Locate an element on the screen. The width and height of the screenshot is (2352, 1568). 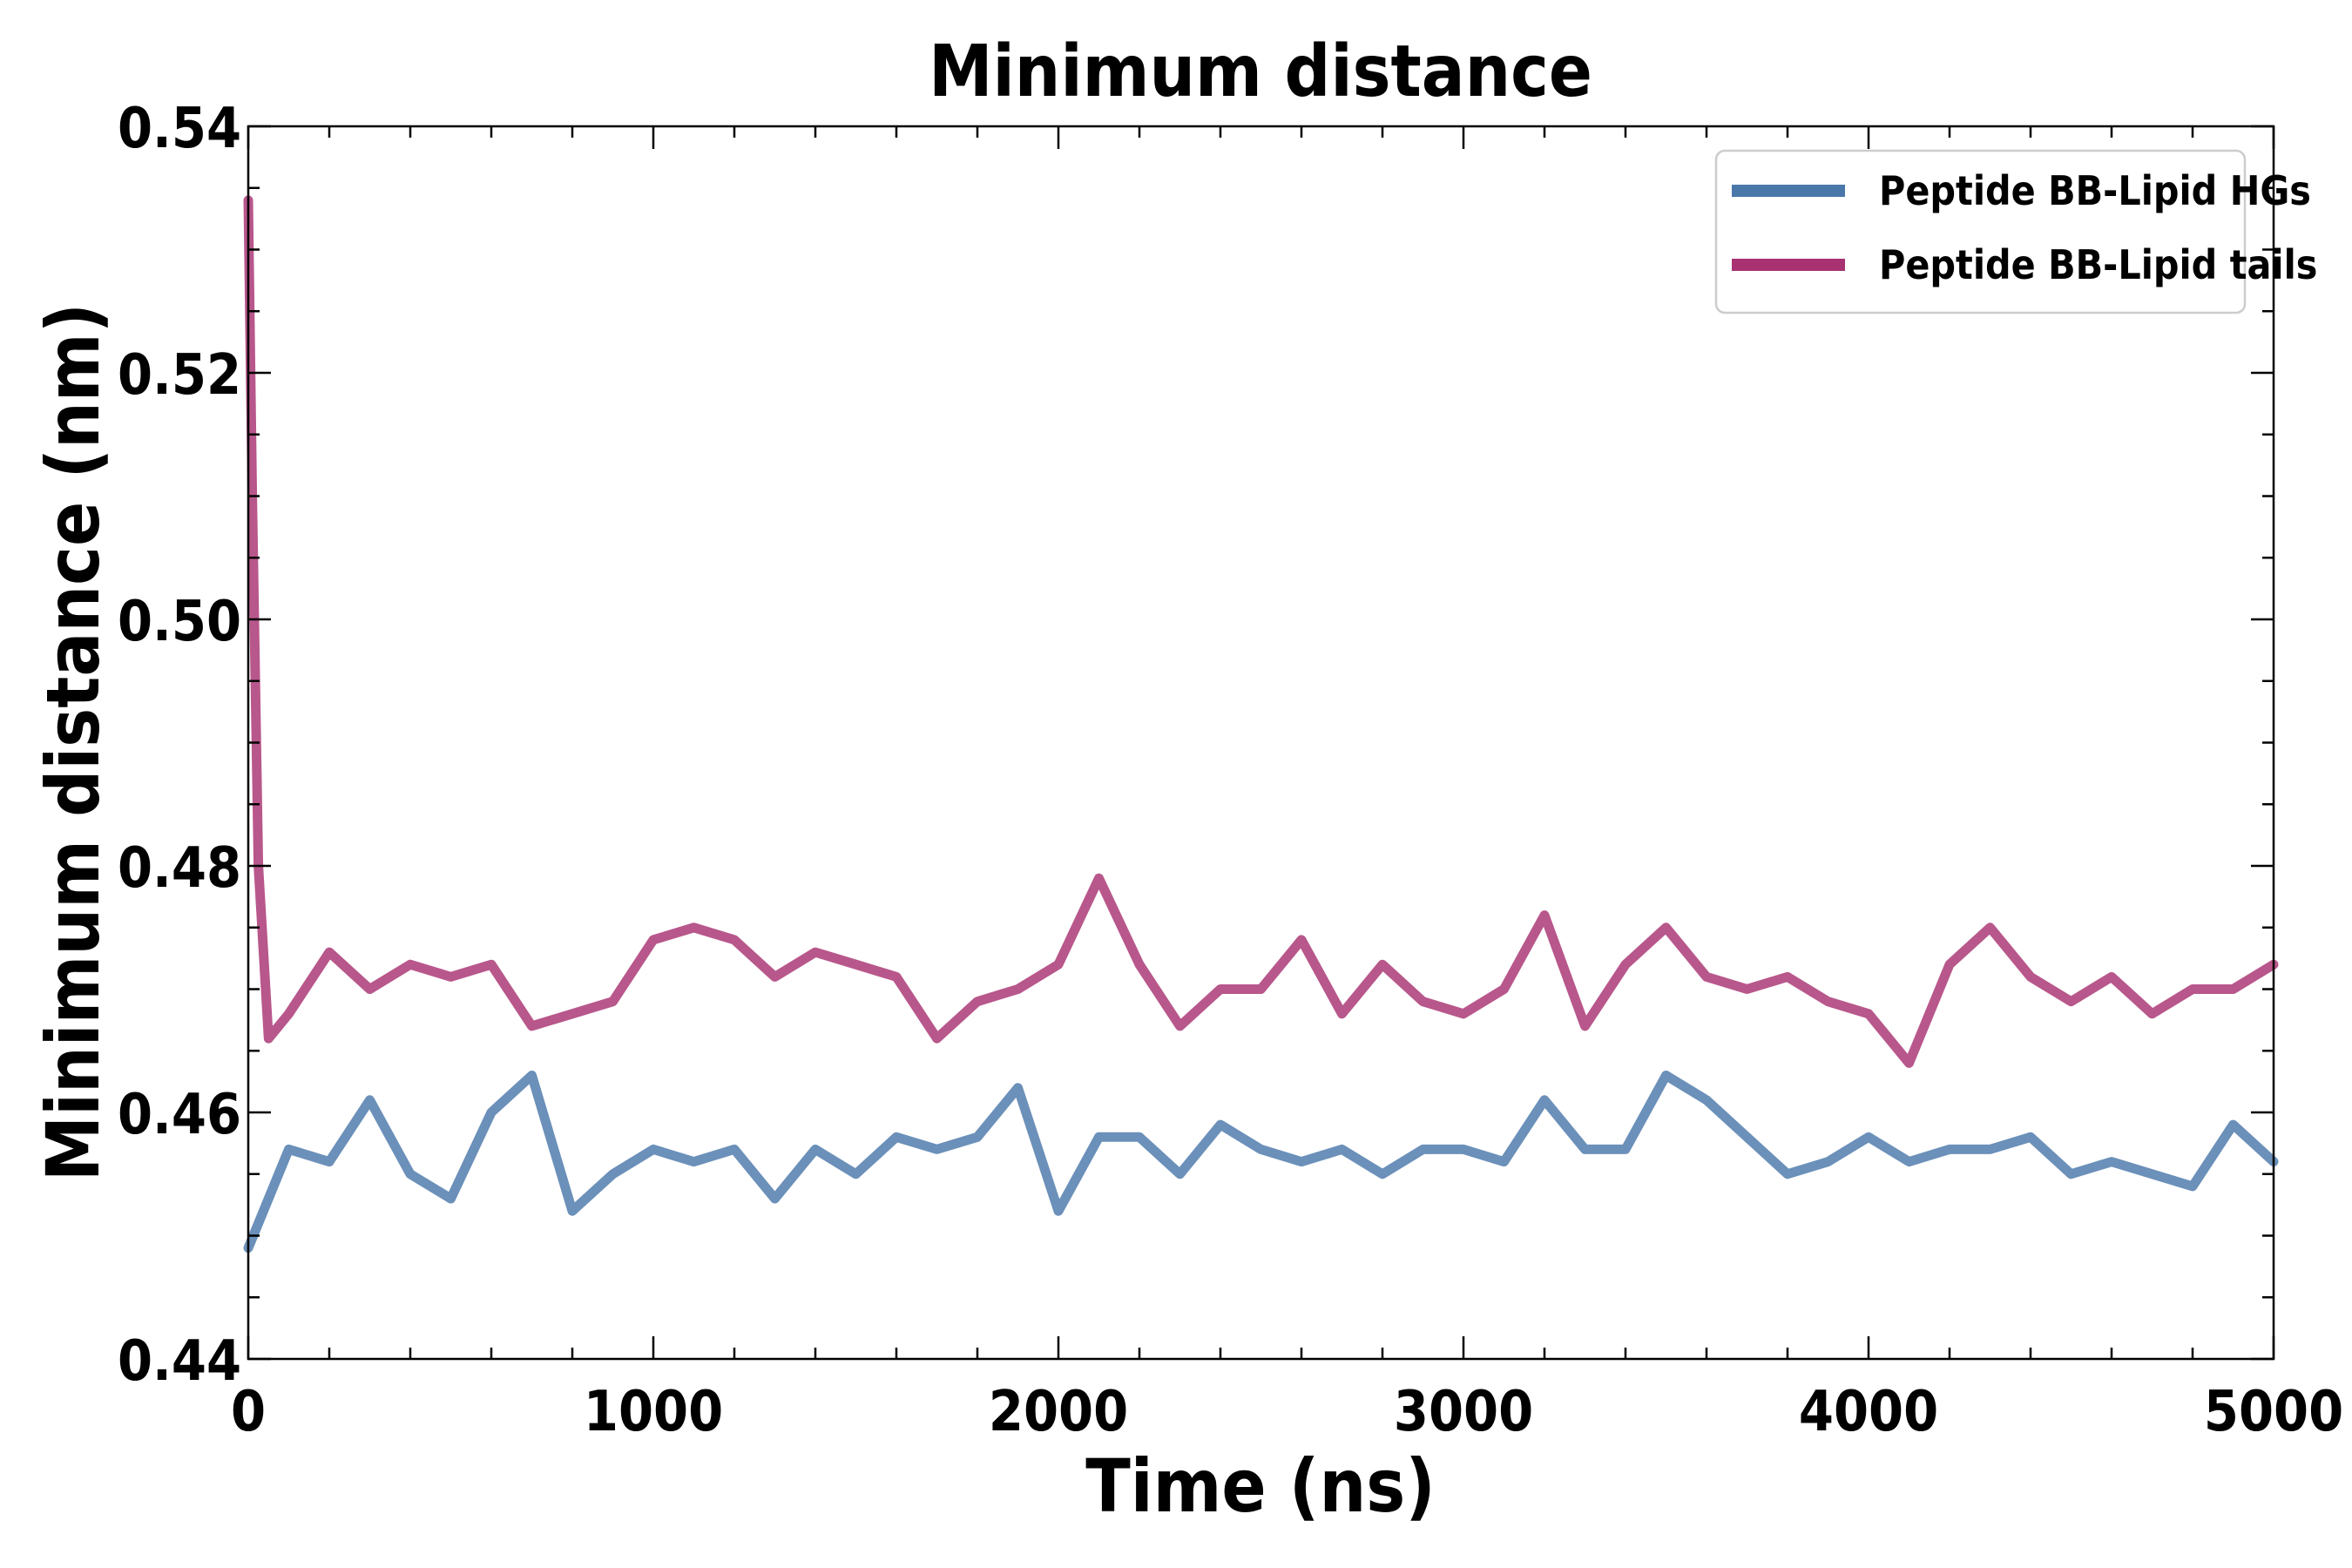
legend-label-hgs: Peptide BB-Lipid HGs is located at coordinates (2095, 190).